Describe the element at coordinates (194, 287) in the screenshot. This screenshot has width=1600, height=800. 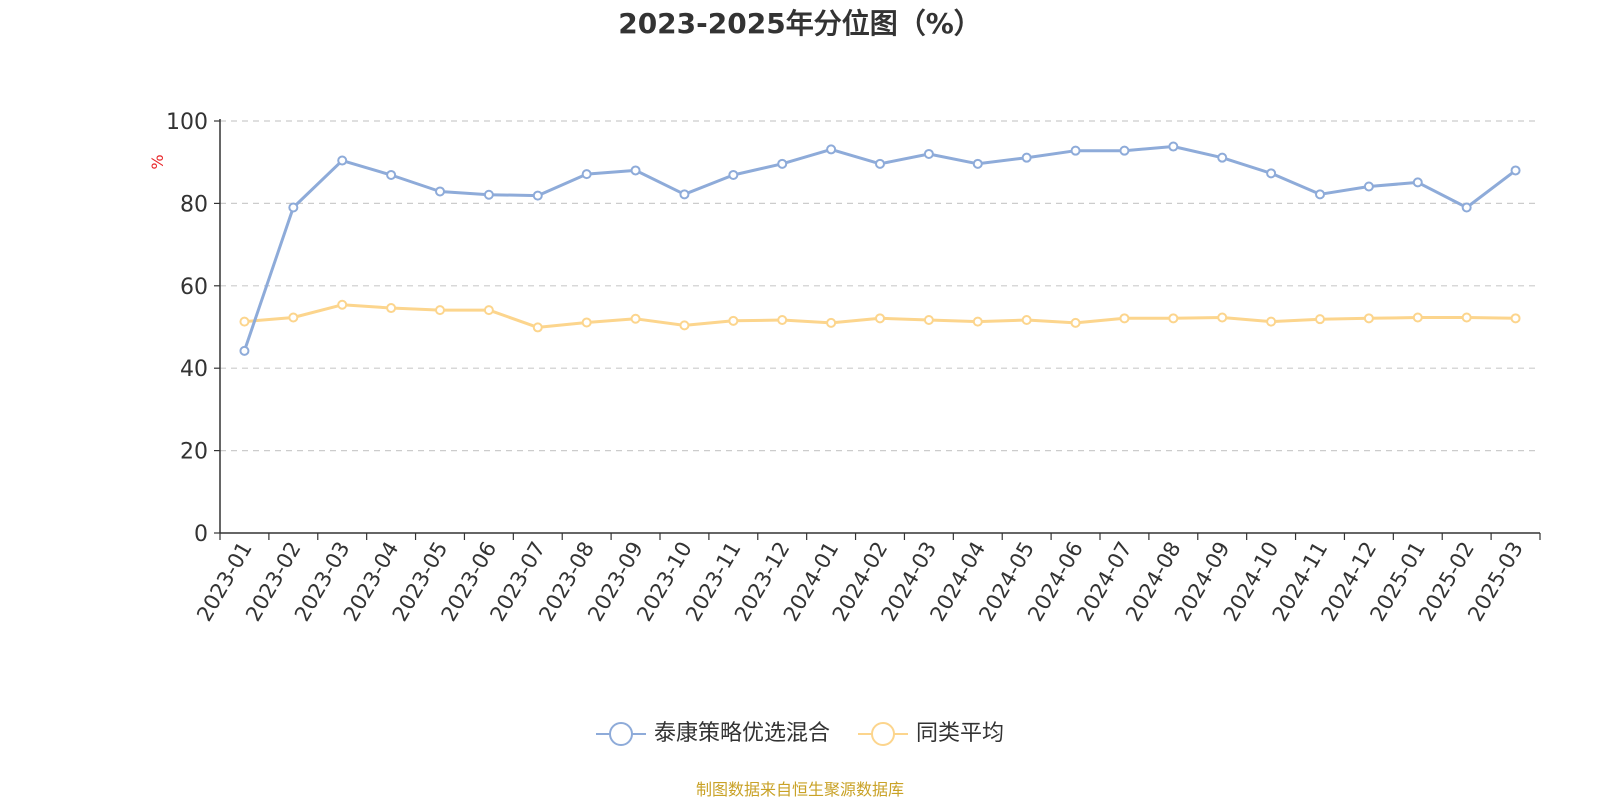
I see `y-tick-label: 60` at that location.